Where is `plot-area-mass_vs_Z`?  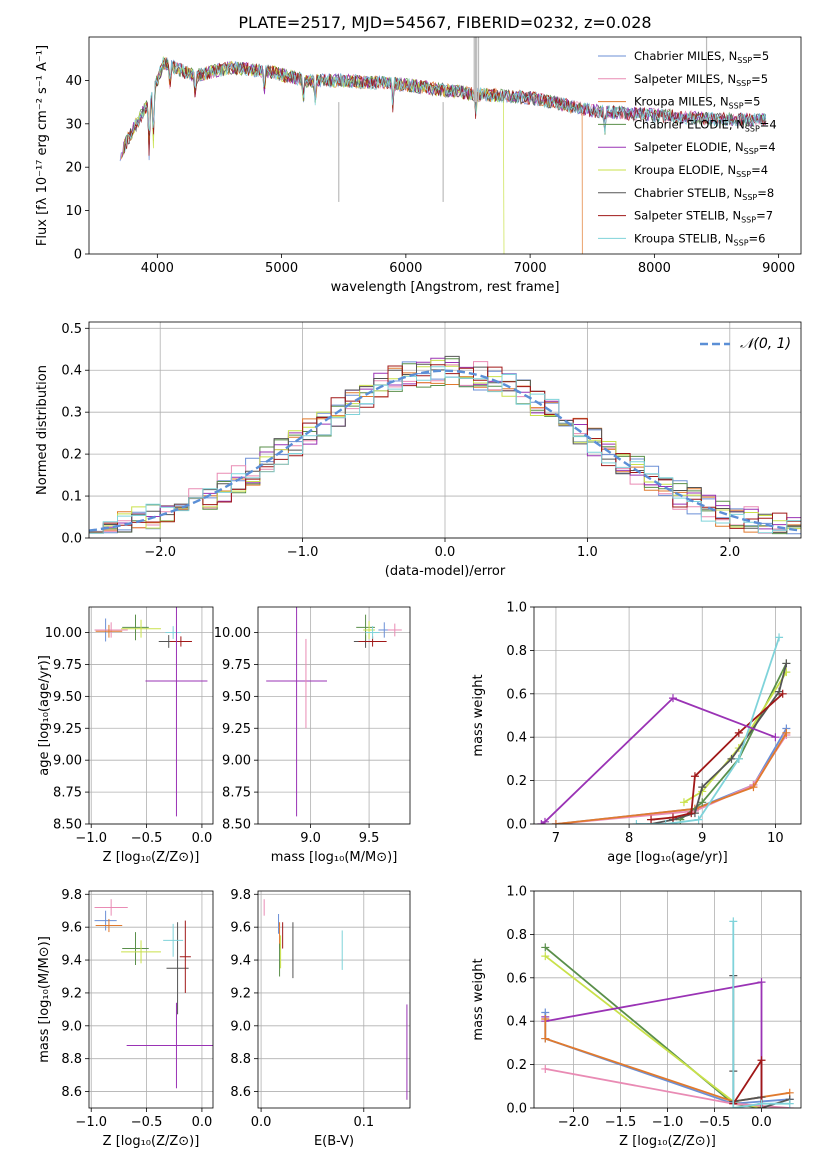
plot-area-mass_vs_Z is located at coordinates (153, 994).